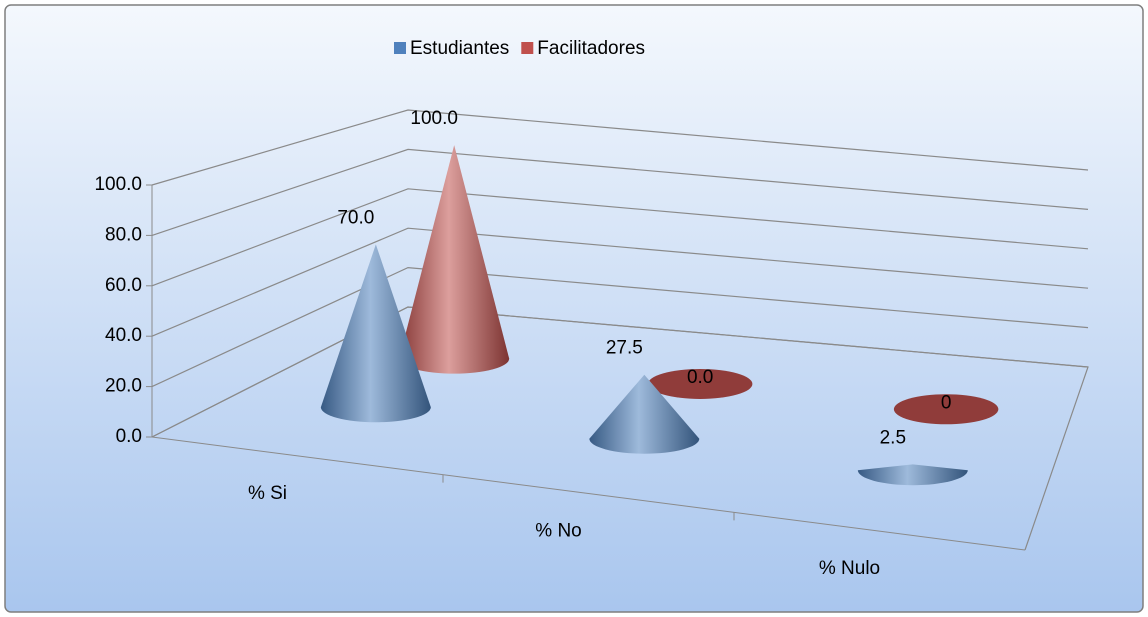 Image resolution: width=1148 pixels, height=617 pixels. Describe the element at coordinates (700, 377) in the screenshot. I see `data-label: 0.0` at that location.